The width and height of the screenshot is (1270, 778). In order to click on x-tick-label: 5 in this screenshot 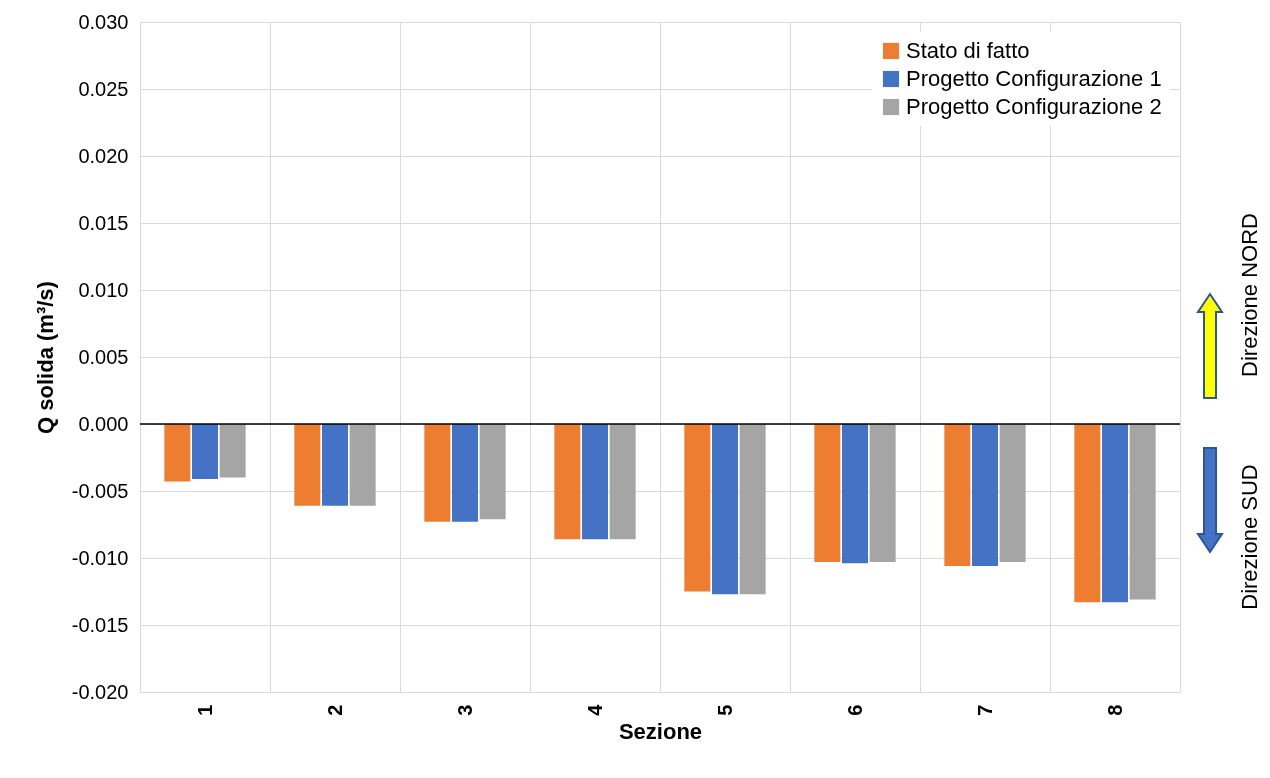, I will do `click(724, 710)`.